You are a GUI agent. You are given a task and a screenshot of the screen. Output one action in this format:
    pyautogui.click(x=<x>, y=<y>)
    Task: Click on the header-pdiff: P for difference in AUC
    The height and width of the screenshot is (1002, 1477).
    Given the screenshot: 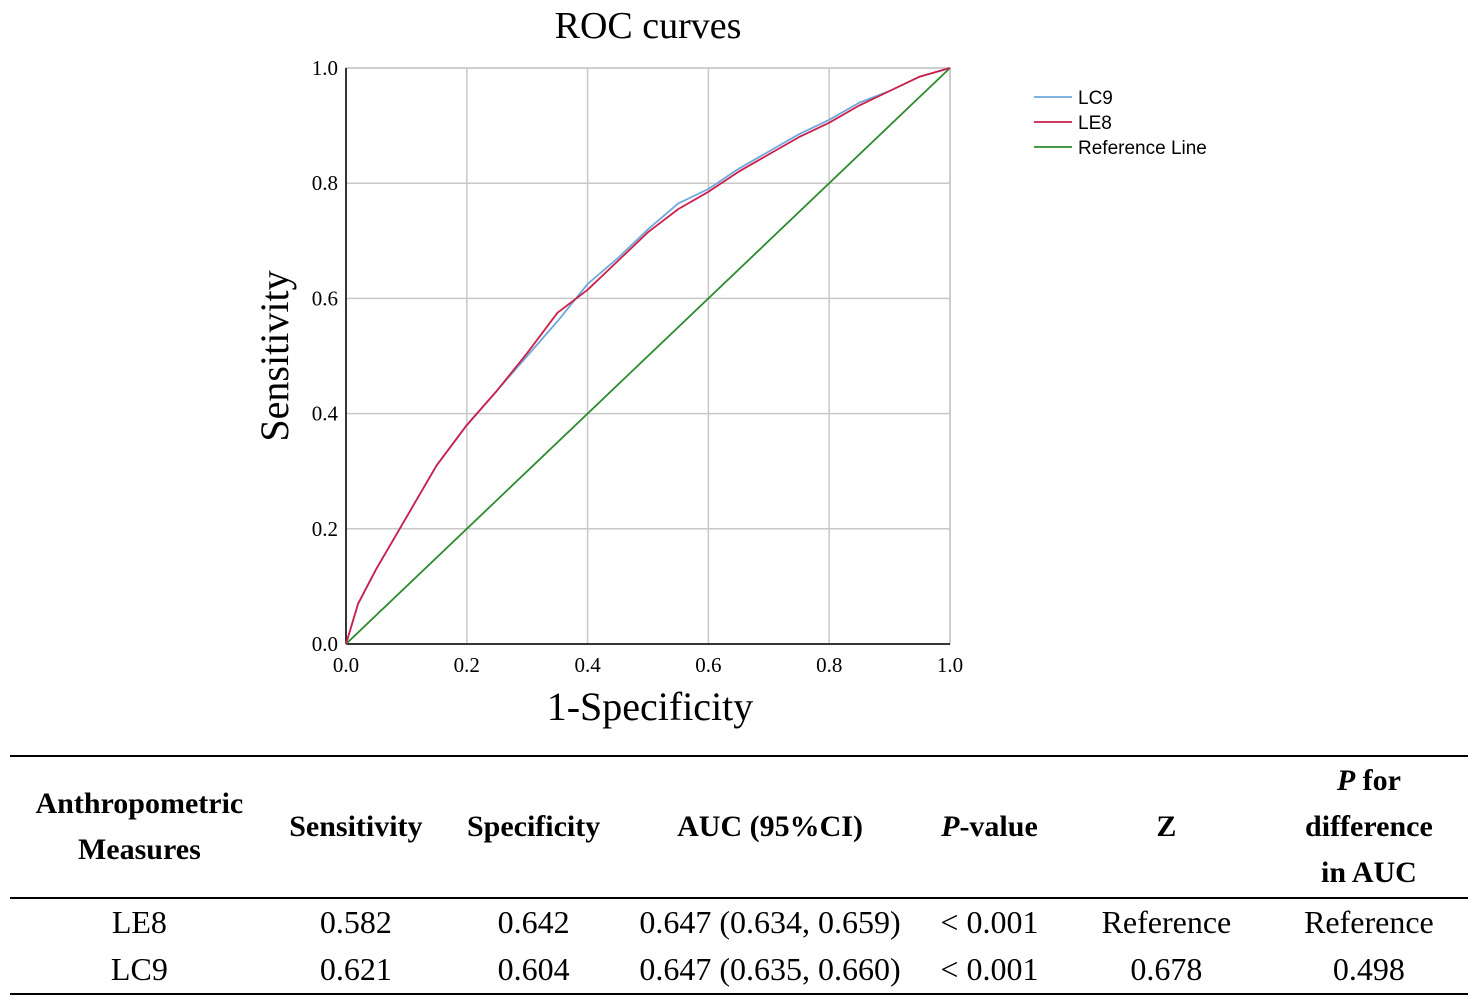 What is the action you would take?
    pyautogui.click(x=1369, y=826)
    